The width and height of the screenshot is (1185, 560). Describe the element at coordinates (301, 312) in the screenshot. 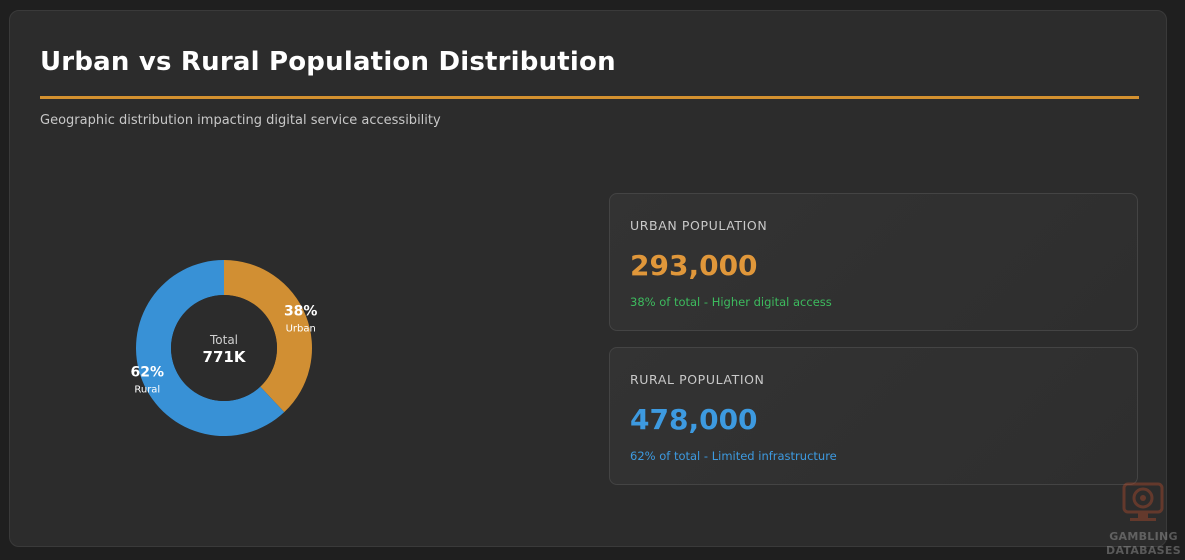

I see `donut-percent-label-urban: 38%` at that location.